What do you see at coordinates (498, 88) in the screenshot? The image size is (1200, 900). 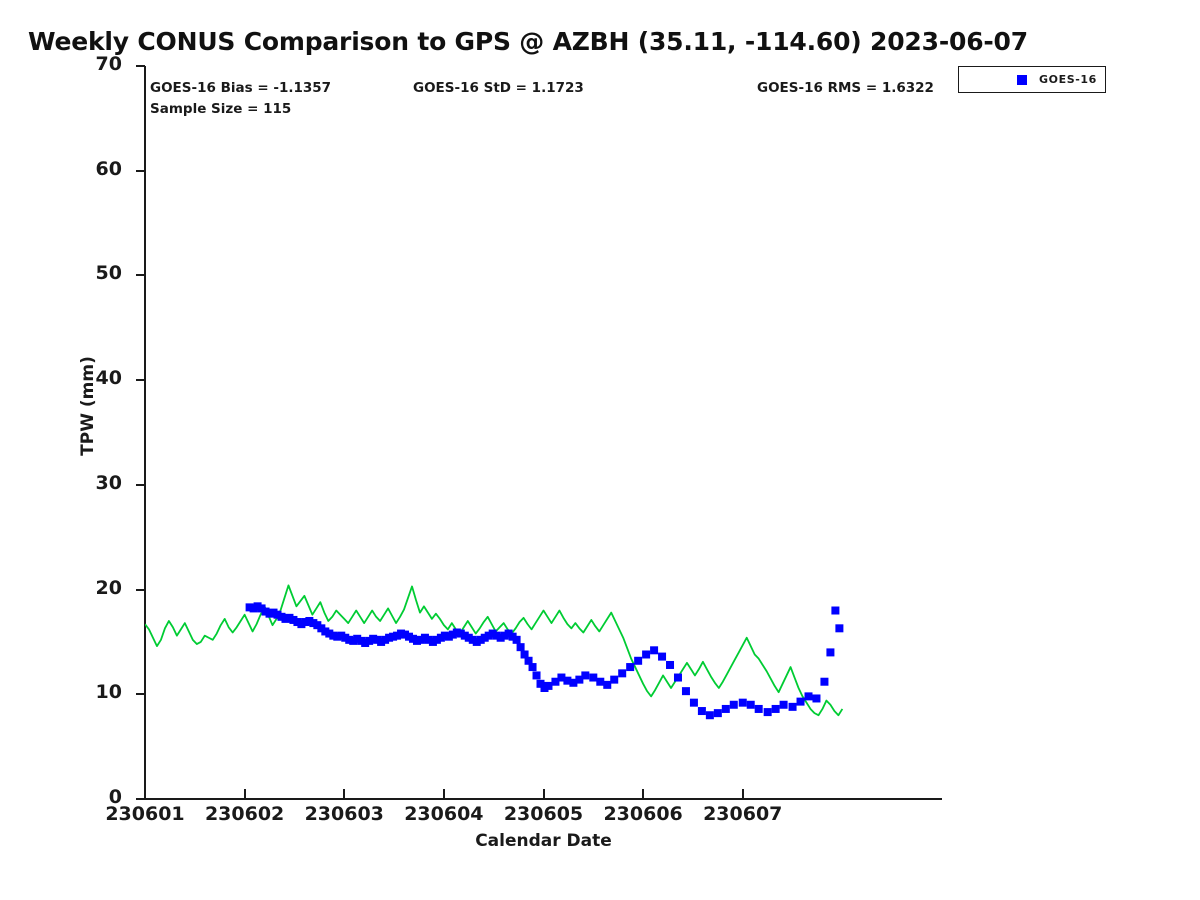 I see `stat-std-label: GOES-16 StD = 1.1723` at bounding box center [498, 88].